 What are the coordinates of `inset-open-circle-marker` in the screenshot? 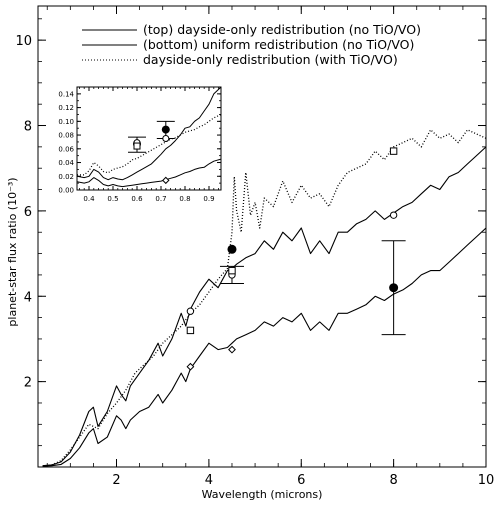 It's located at (166, 138).